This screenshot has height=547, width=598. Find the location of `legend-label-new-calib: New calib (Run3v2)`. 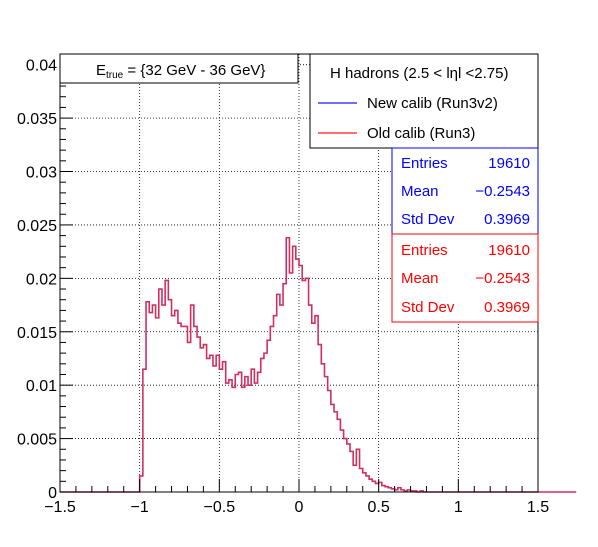

legend-label-new-calib: New calib (Run3v2) is located at coordinates (432, 103).